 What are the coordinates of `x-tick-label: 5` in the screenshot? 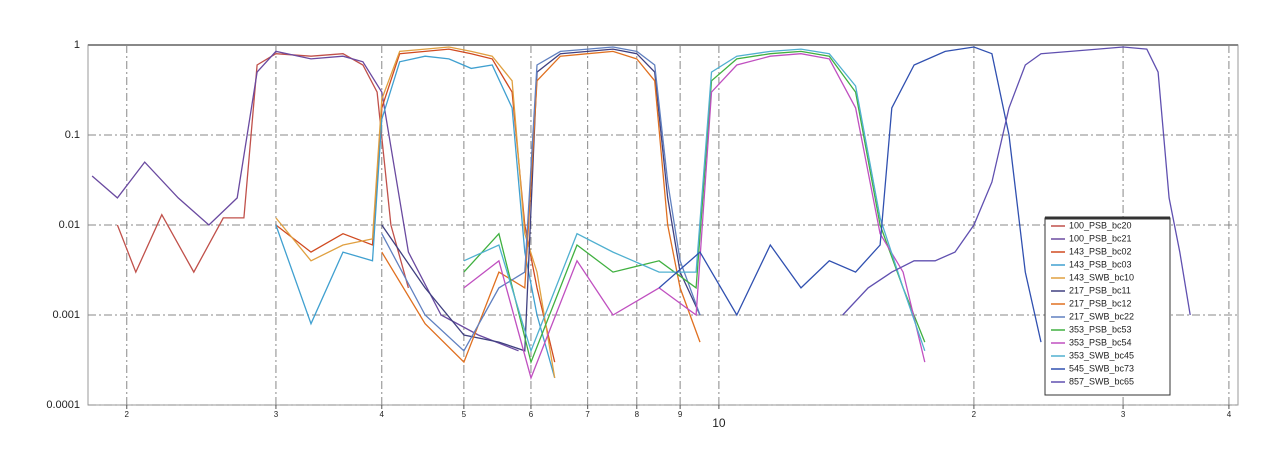 It's located at (464, 414).